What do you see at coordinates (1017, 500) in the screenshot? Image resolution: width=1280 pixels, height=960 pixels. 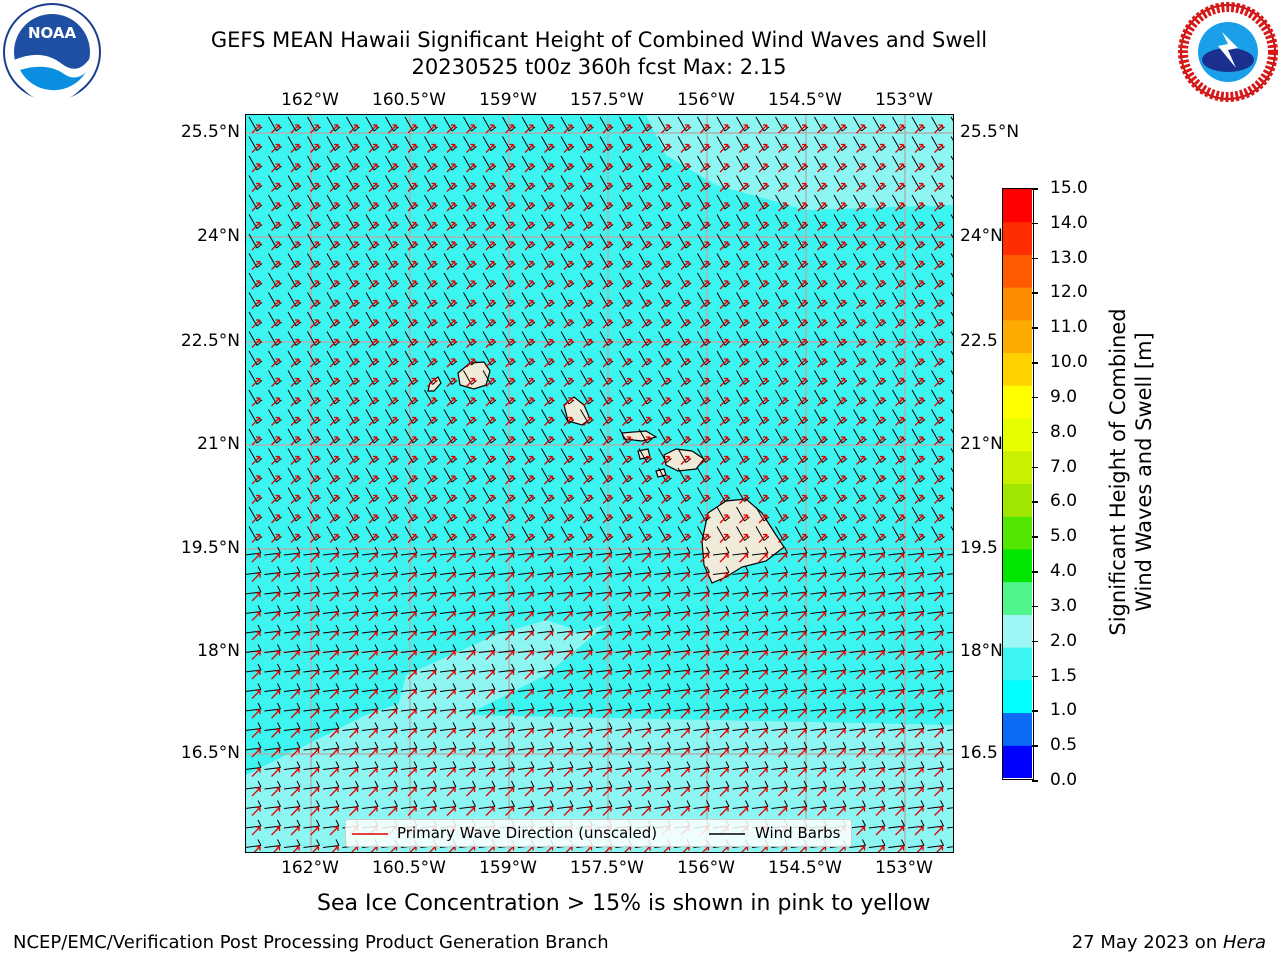 I see `colorbar-swatch` at bounding box center [1017, 500].